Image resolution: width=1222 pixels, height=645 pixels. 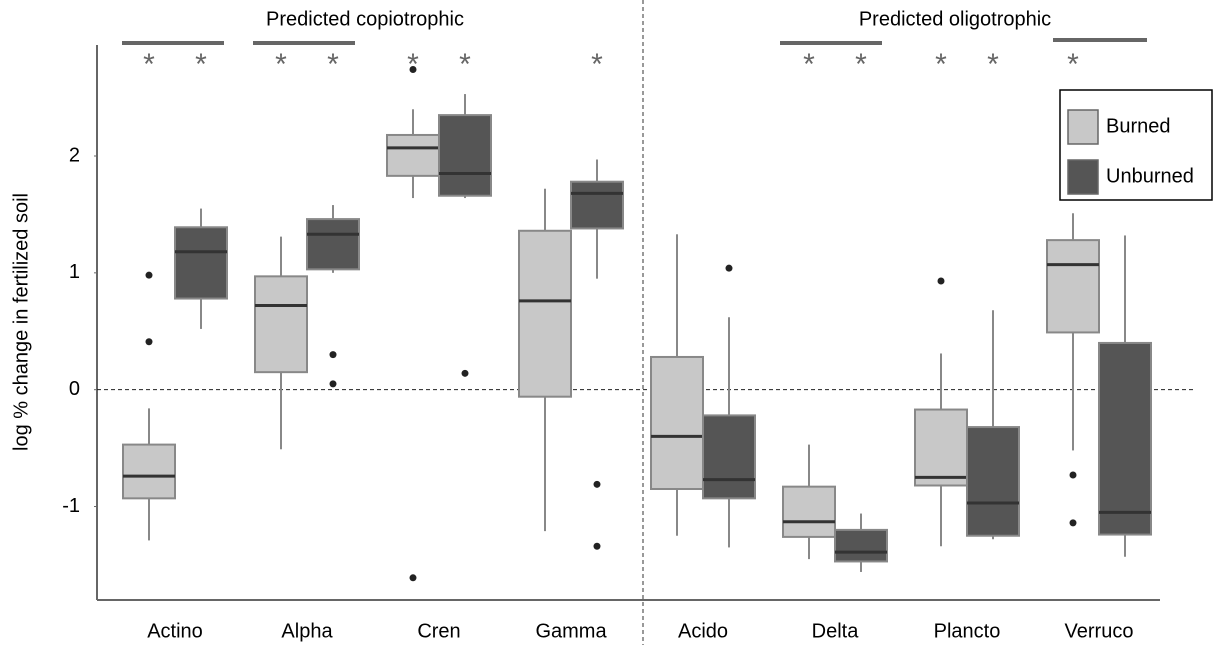 What do you see at coordinates (1099, 631) in the screenshot?
I see `x-tick-label: Verruco` at bounding box center [1099, 631].